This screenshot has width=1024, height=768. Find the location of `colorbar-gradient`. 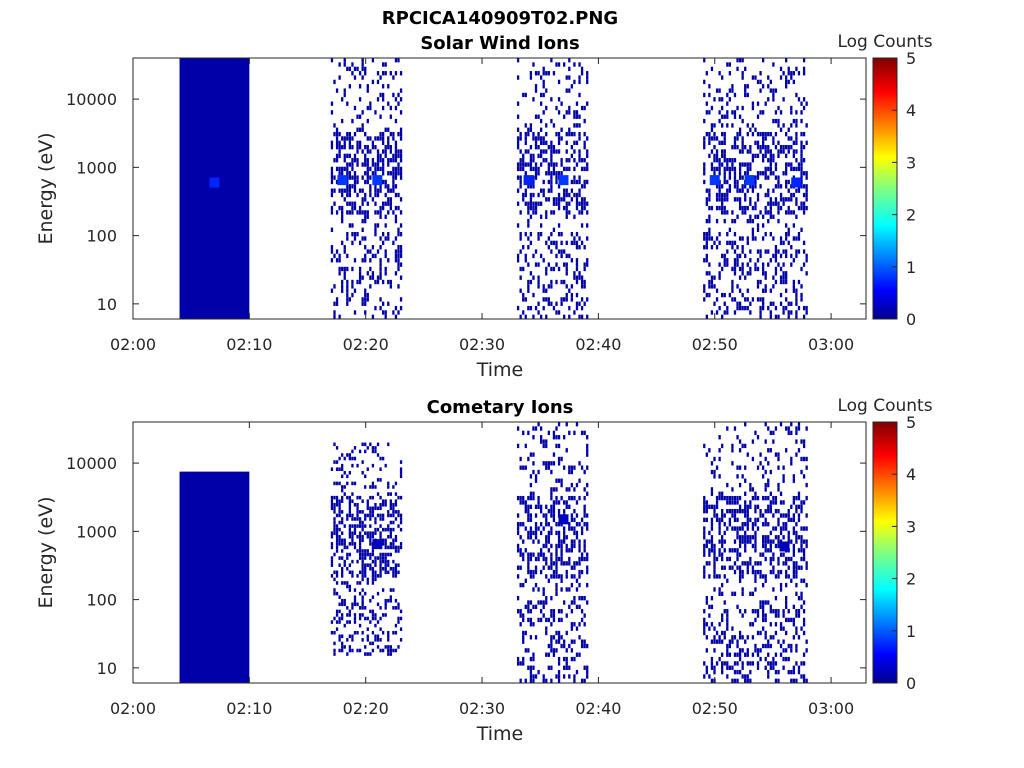

colorbar-gradient is located at coordinates (885, 552).